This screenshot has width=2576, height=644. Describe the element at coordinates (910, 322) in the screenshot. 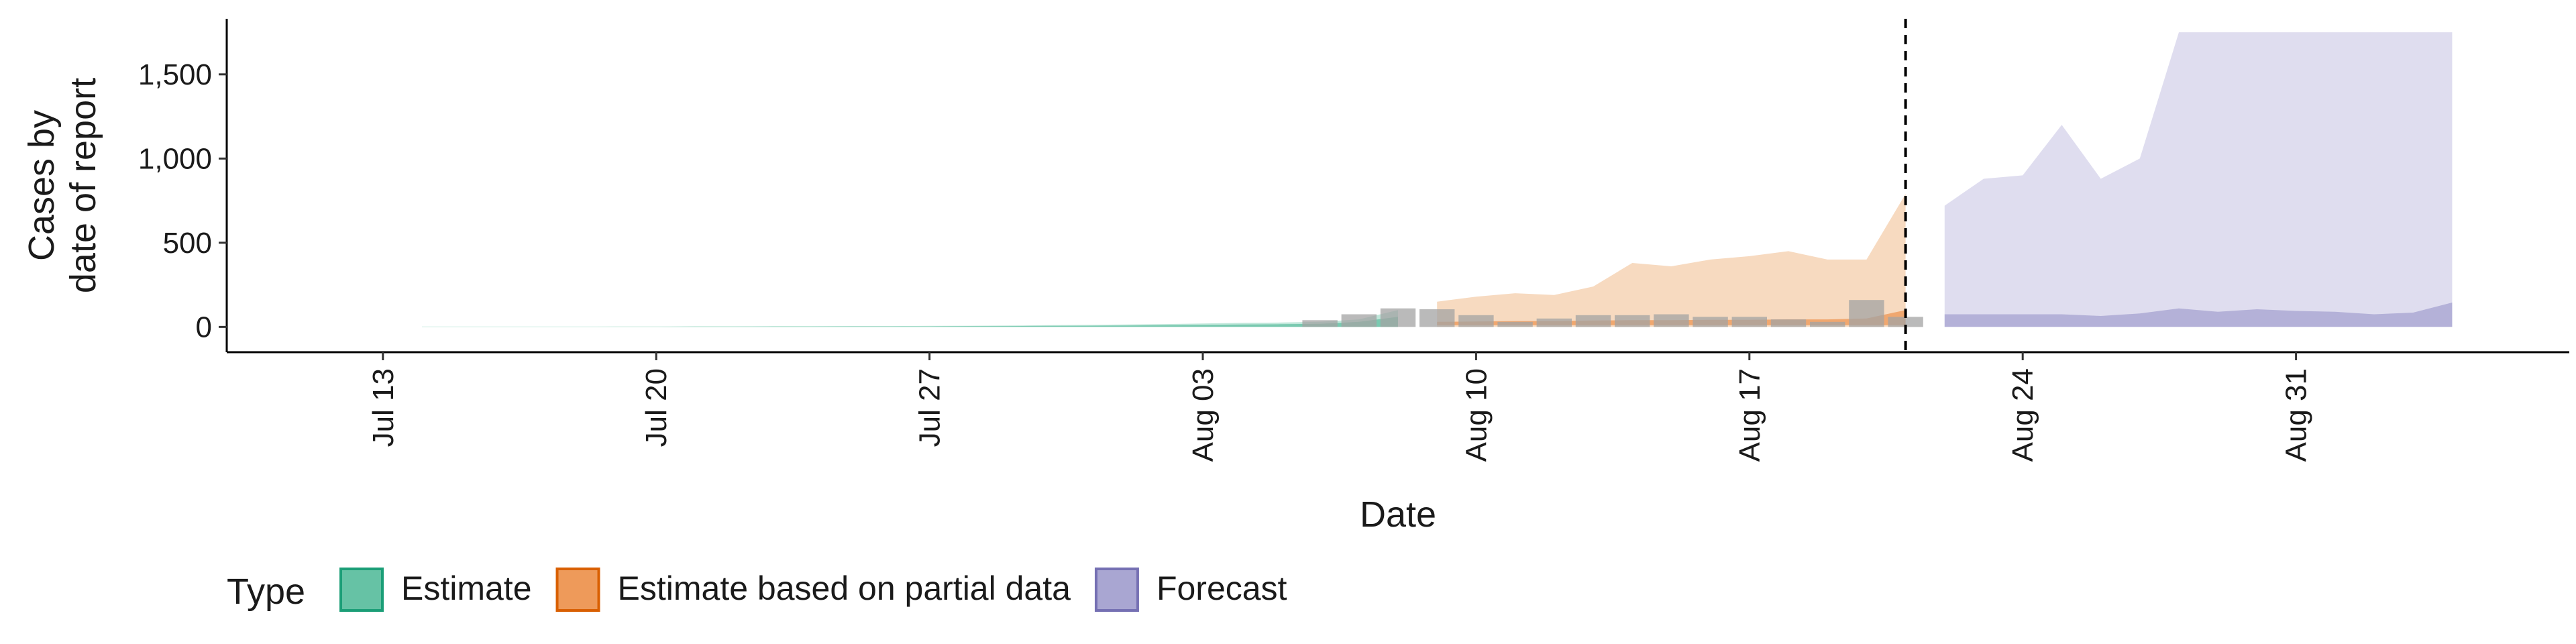

I see `estimate-inner-band` at that location.